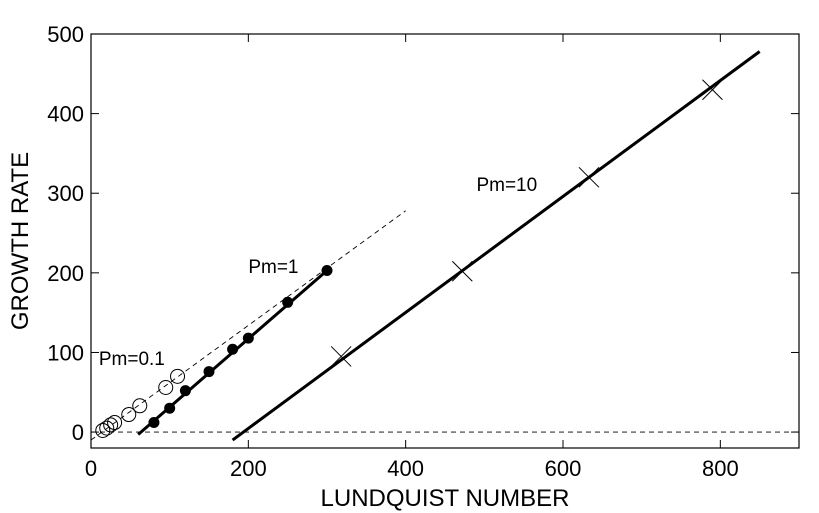  What do you see at coordinates (132, 359) in the screenshot?
I see `annotation-0: Pm=0.1` at bounding box center [132, 359].